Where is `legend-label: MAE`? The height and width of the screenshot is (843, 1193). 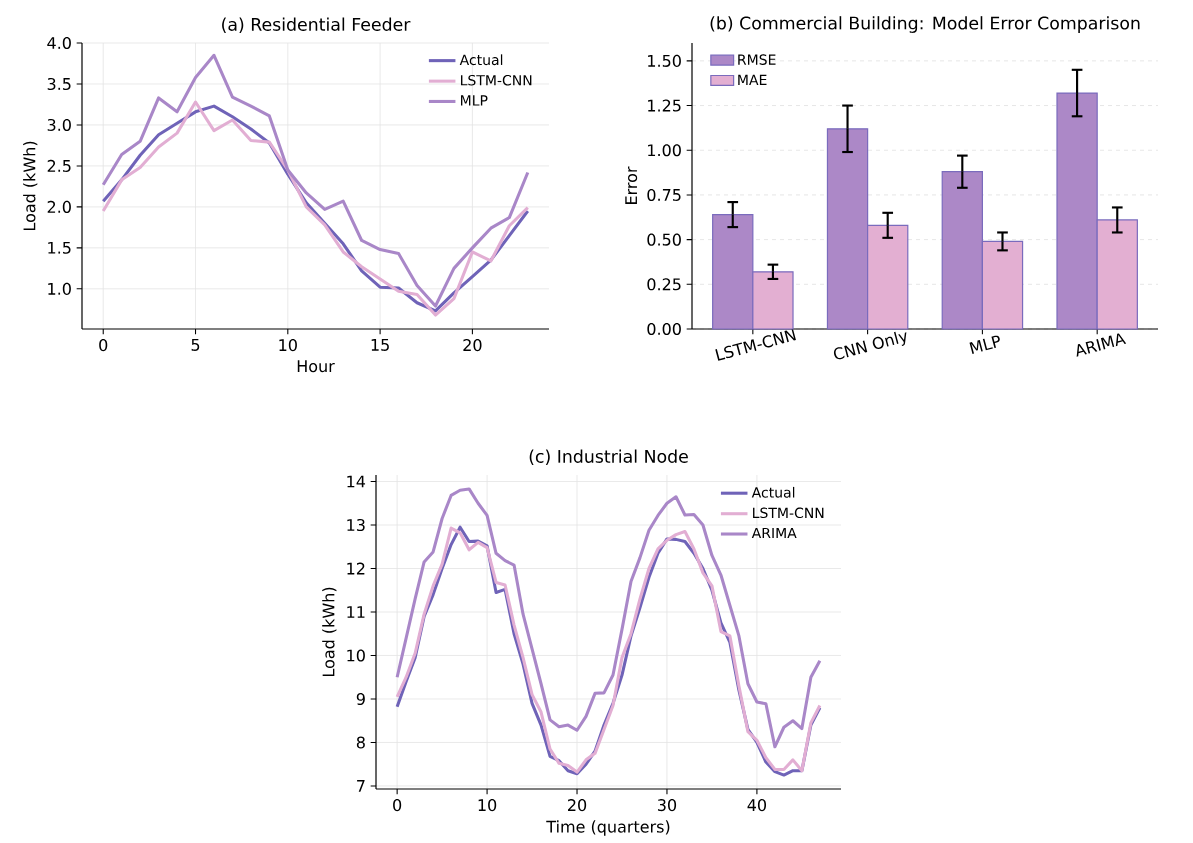 legend-label: MAE is located at coordinates (752, 79).